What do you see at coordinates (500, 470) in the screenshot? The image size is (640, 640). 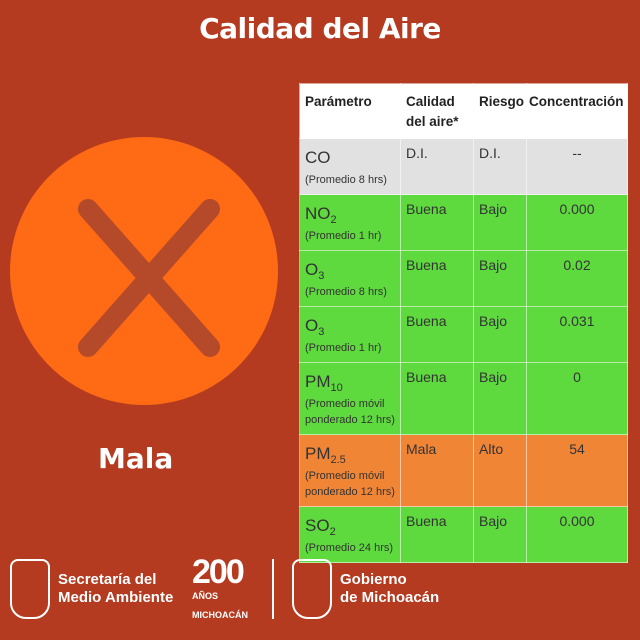 I see `riesgo-cell: Alto` at bounding box center [500, 470].